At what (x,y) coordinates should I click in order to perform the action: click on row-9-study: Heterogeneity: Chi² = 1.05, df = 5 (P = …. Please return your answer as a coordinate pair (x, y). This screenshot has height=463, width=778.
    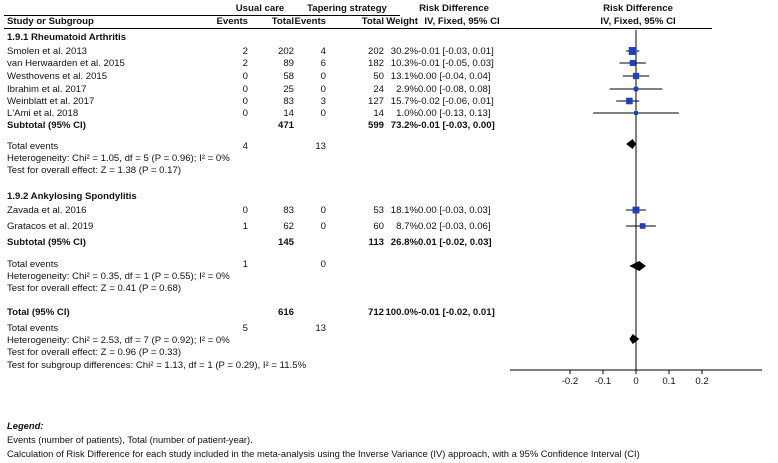
    Looking at the image, I should click on (118, 158).